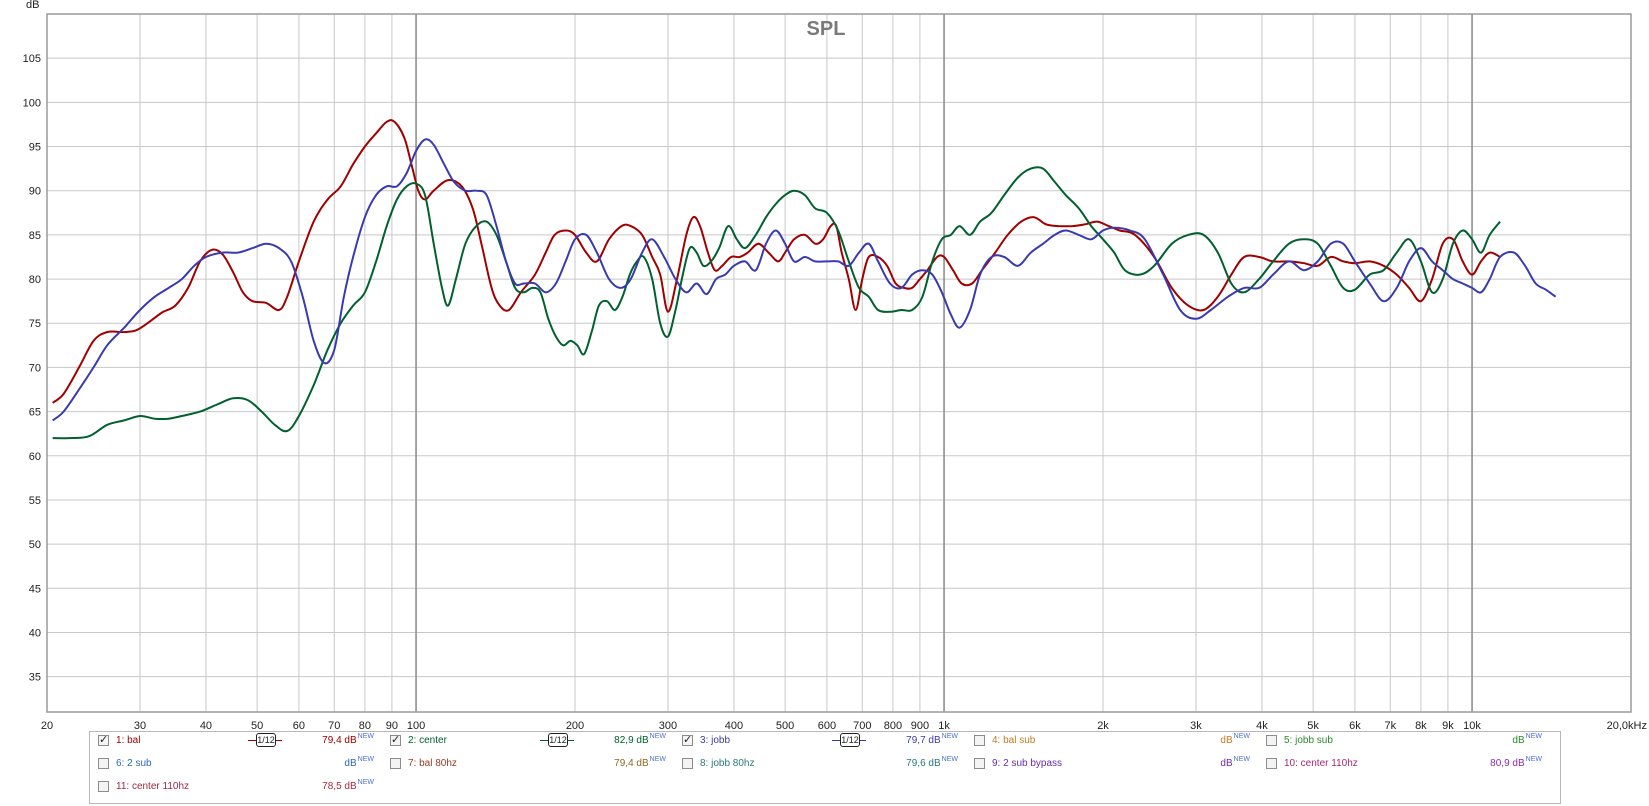 This screenshot has width=1649, height=806. Describe the element at coordinates (35, 501) in the screenshot. I see `y-tick-label: 55` at that location.